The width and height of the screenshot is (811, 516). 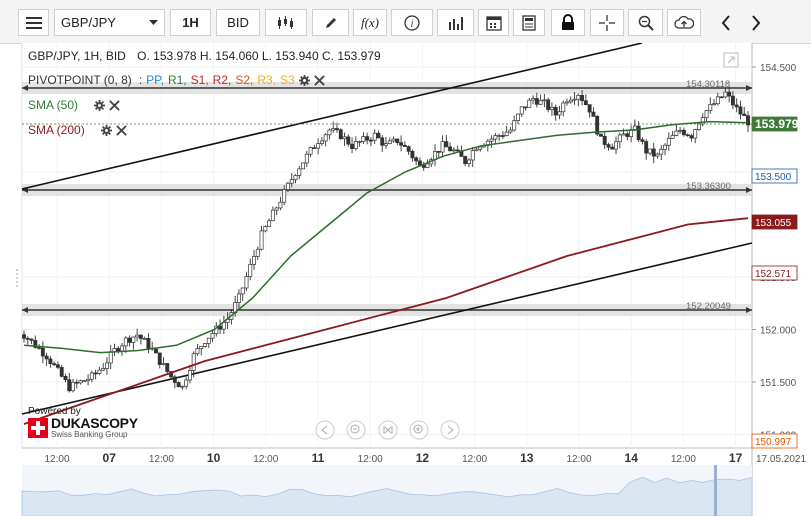 What do you see at coordinates (645, 22) in the screenshot?
I see `zoom-button` at bounding box center [645, 22].